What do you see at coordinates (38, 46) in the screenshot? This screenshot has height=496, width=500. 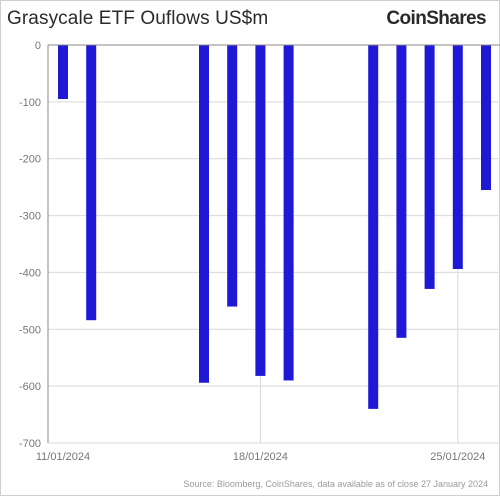 I see `y-tick-label: 0` at bounding box center [38, 46].